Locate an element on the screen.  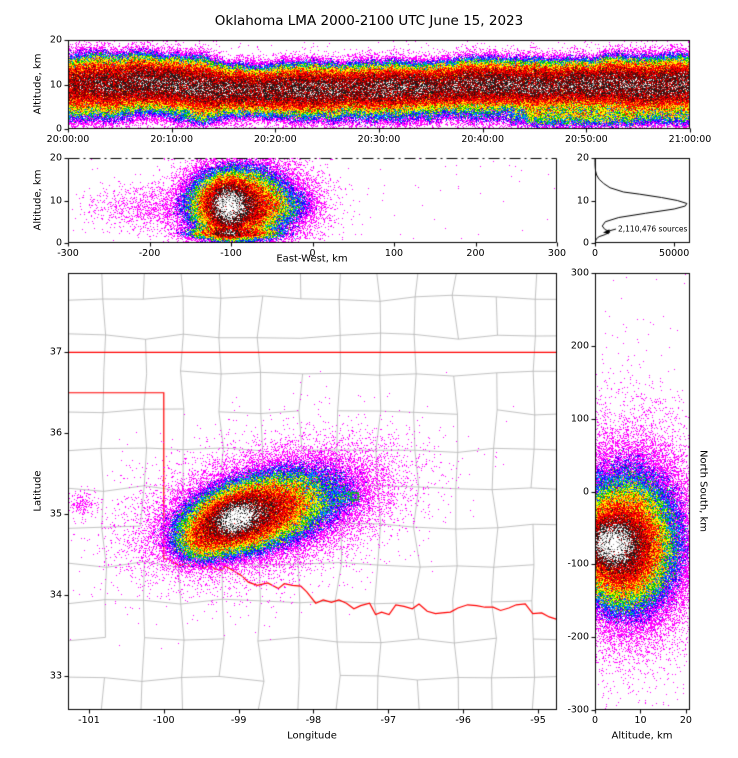
plan-xtick-label: -101 is located at coordinates (89, 720).